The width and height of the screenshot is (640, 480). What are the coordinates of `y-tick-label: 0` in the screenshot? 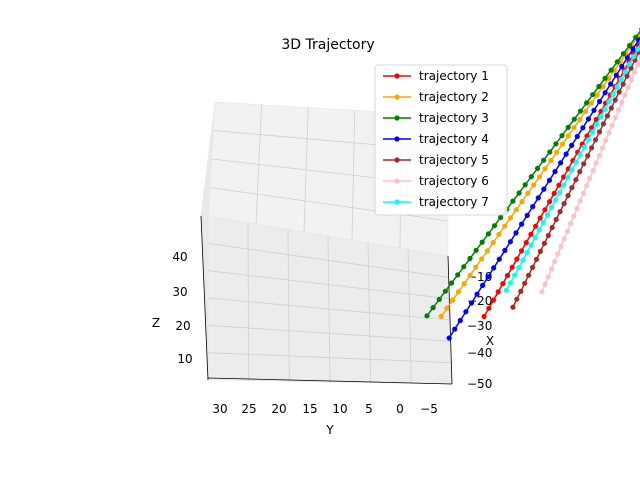 It's located at (400, 409).